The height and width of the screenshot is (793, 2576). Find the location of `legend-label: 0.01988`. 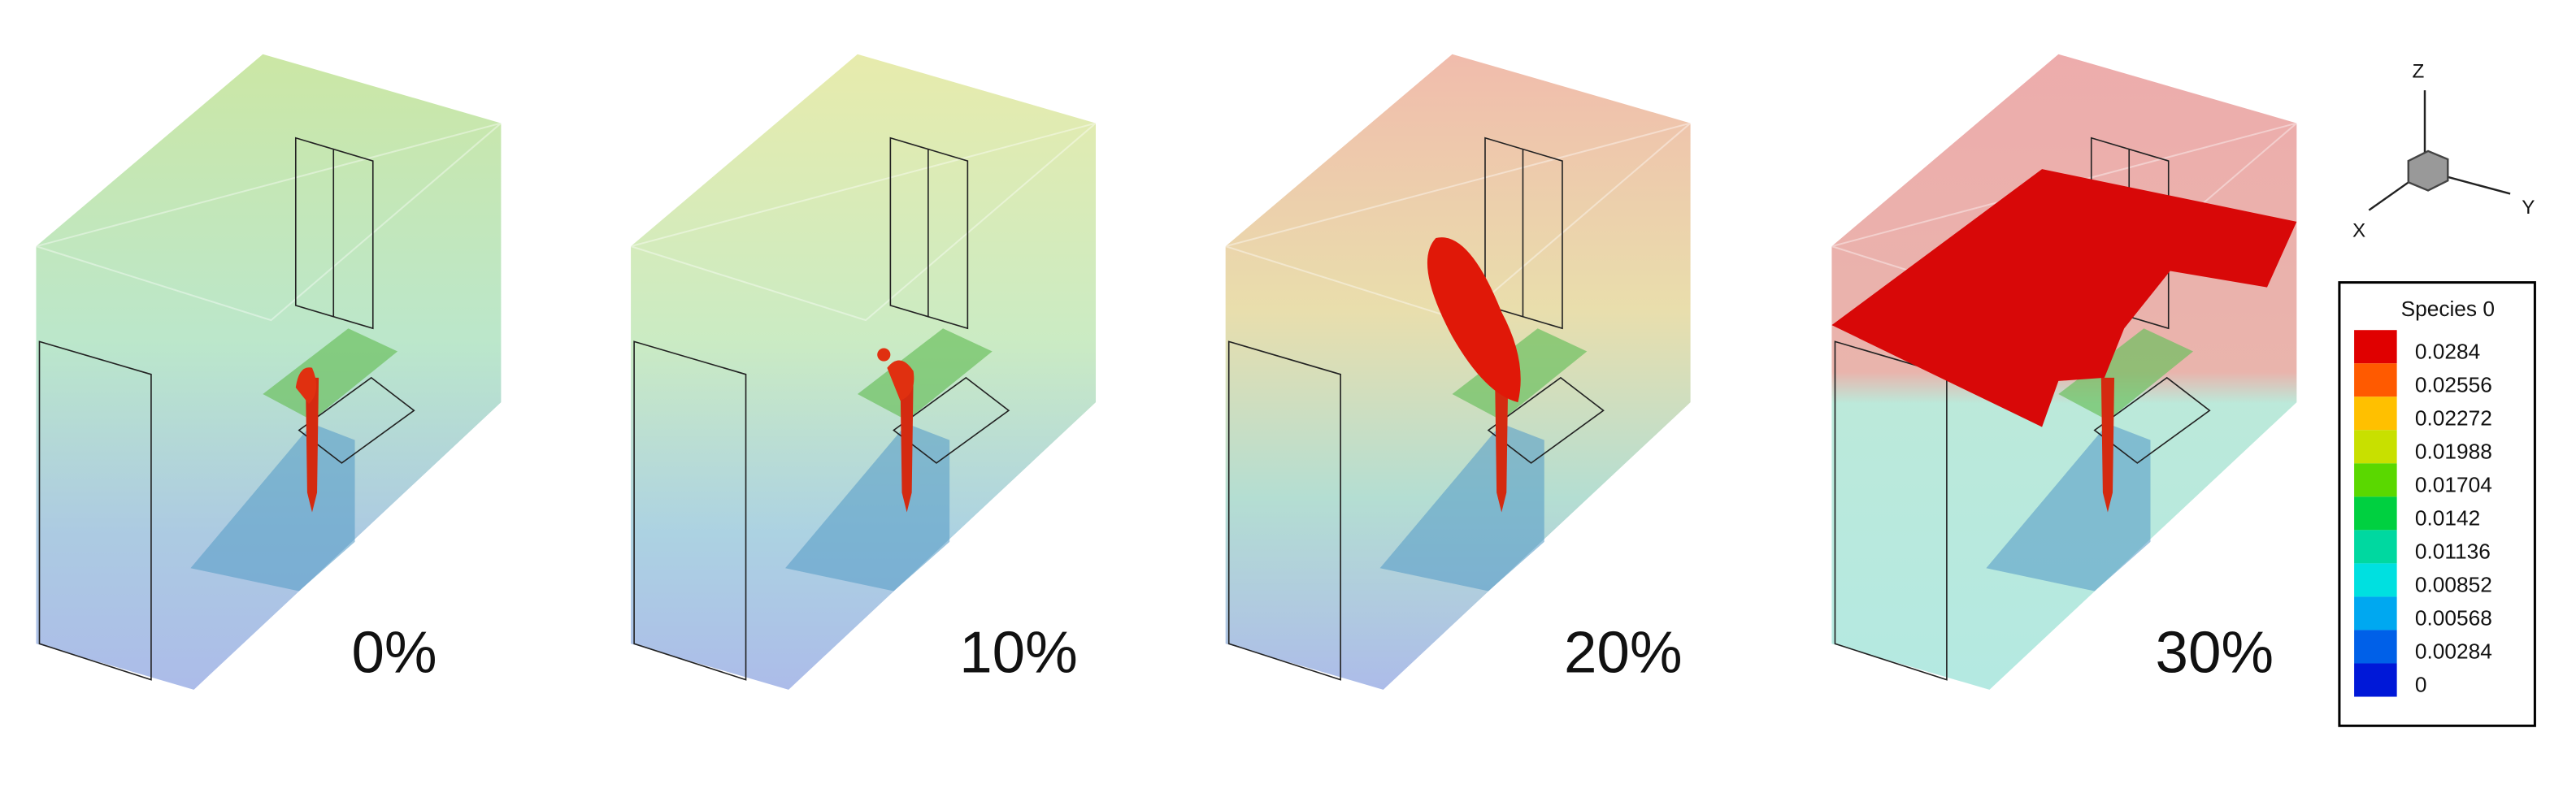

legend-label: 0.01988 is located at coordinates (2453, 452).